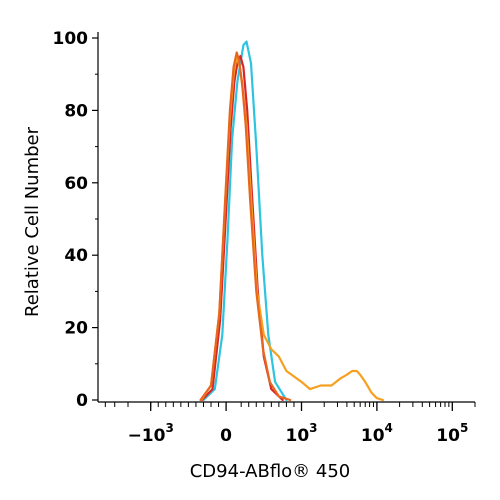 The height and width of the screenshot is (500, 500). I want to click on y-tick-label: 100, so click(71, 39).